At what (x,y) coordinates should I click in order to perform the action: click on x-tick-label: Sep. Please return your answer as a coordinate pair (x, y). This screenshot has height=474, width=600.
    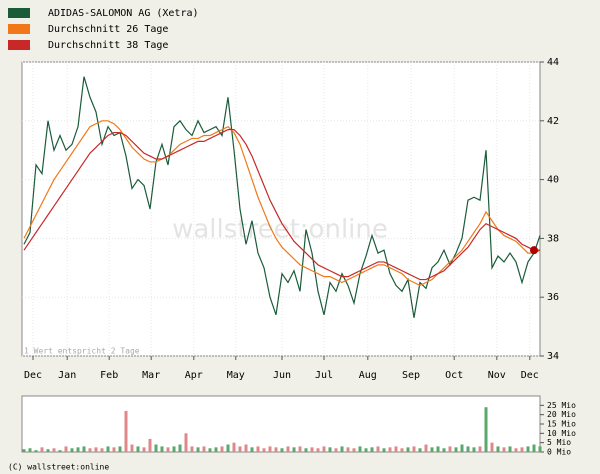
    Looking at the image, I should click on (411, 375).